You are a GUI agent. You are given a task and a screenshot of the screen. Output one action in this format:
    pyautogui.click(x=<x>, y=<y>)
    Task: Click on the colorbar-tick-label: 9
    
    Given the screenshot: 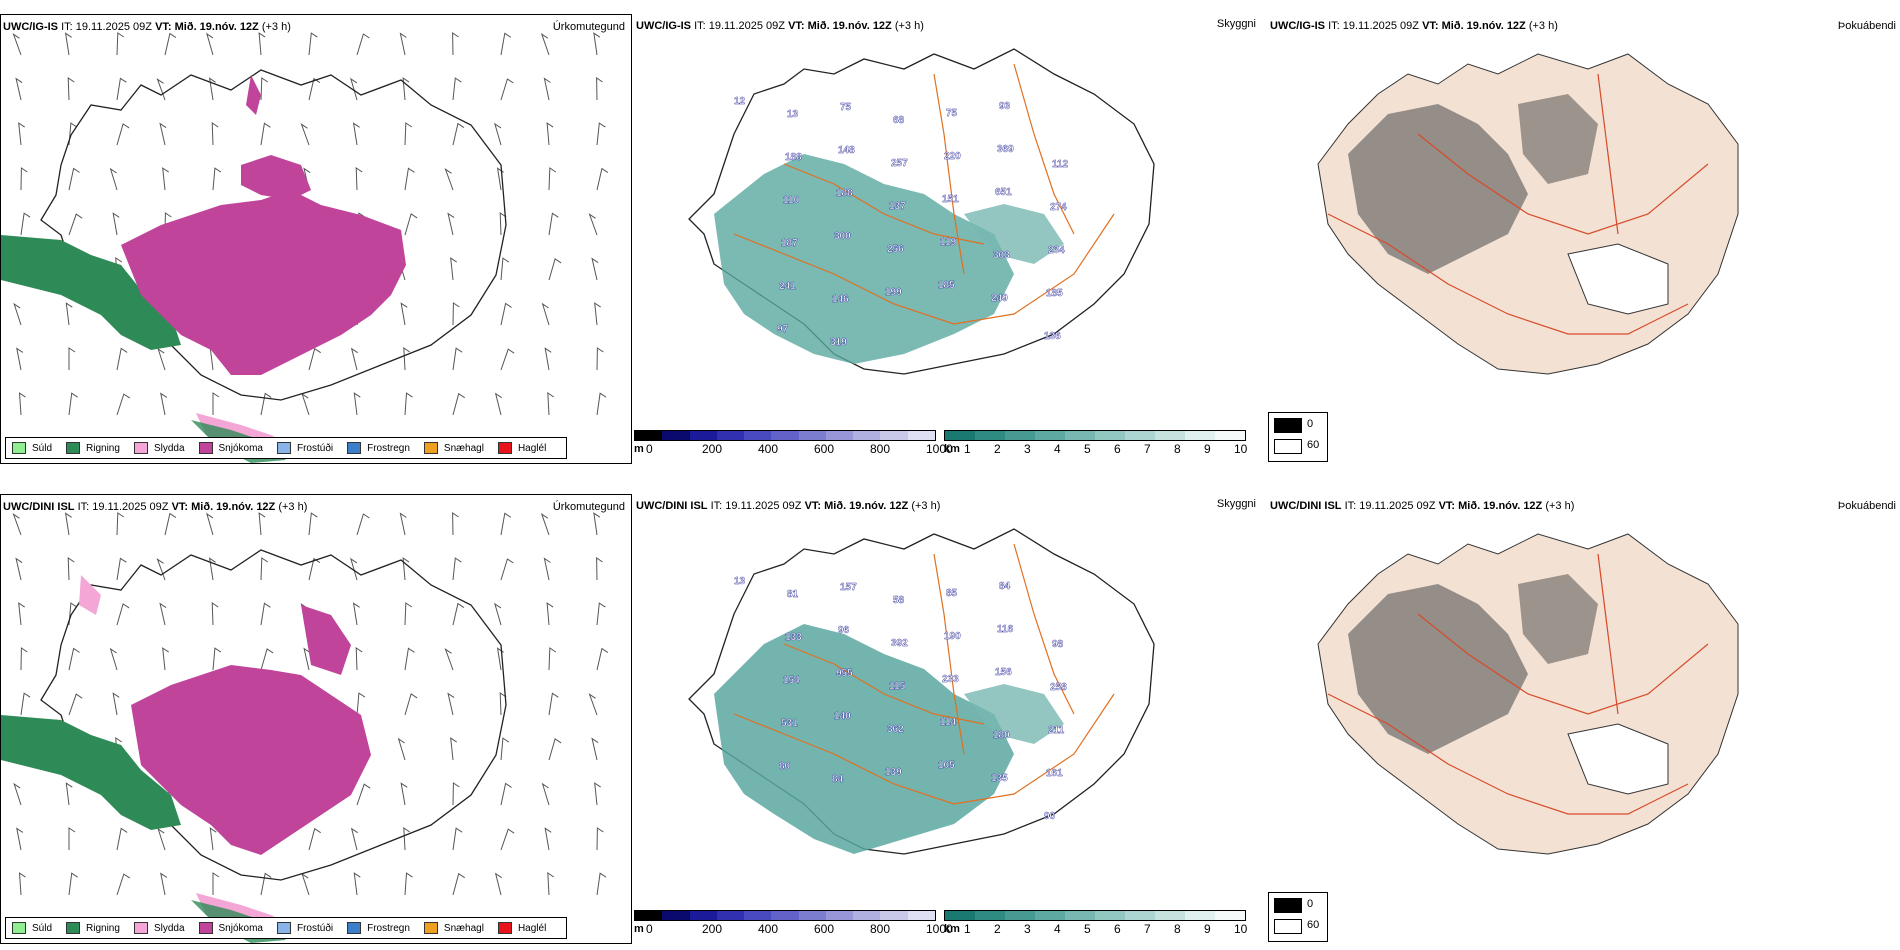 What is the action you would take?
    pyautogui.click(x=1207, y=929)
    